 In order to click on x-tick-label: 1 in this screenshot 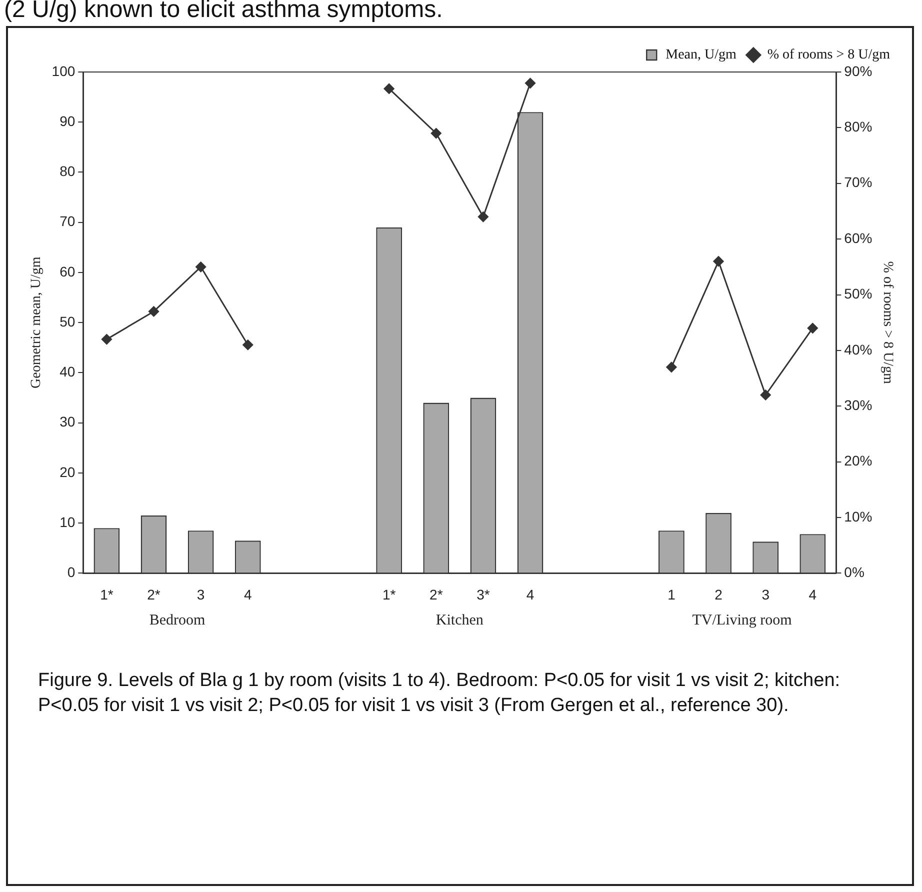, I will do `click(672, 594)`.